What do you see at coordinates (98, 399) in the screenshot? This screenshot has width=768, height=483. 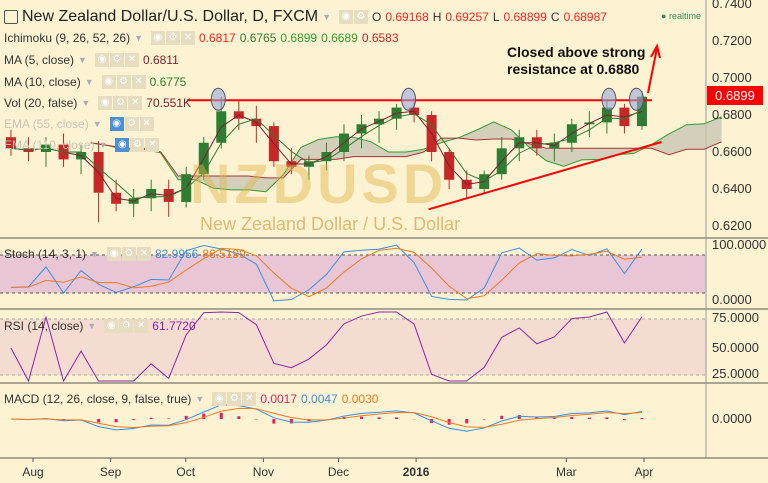 I see `indicator-name: MACD (12, 26, close, 9, false, true)` at bounding box center [98, 399].